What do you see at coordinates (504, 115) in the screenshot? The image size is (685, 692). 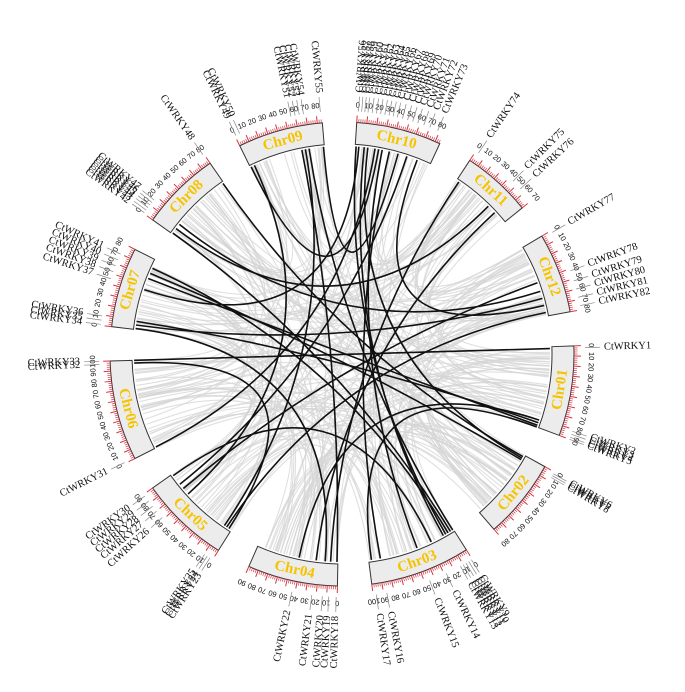 I see `gene-label: CtWRKY74` at bounding box center [504, 115].